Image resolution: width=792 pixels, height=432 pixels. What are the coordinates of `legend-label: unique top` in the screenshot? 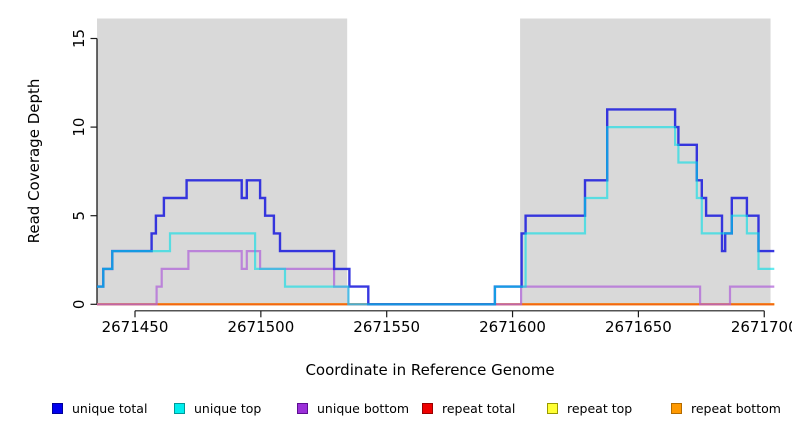 It's located at (228, 408).